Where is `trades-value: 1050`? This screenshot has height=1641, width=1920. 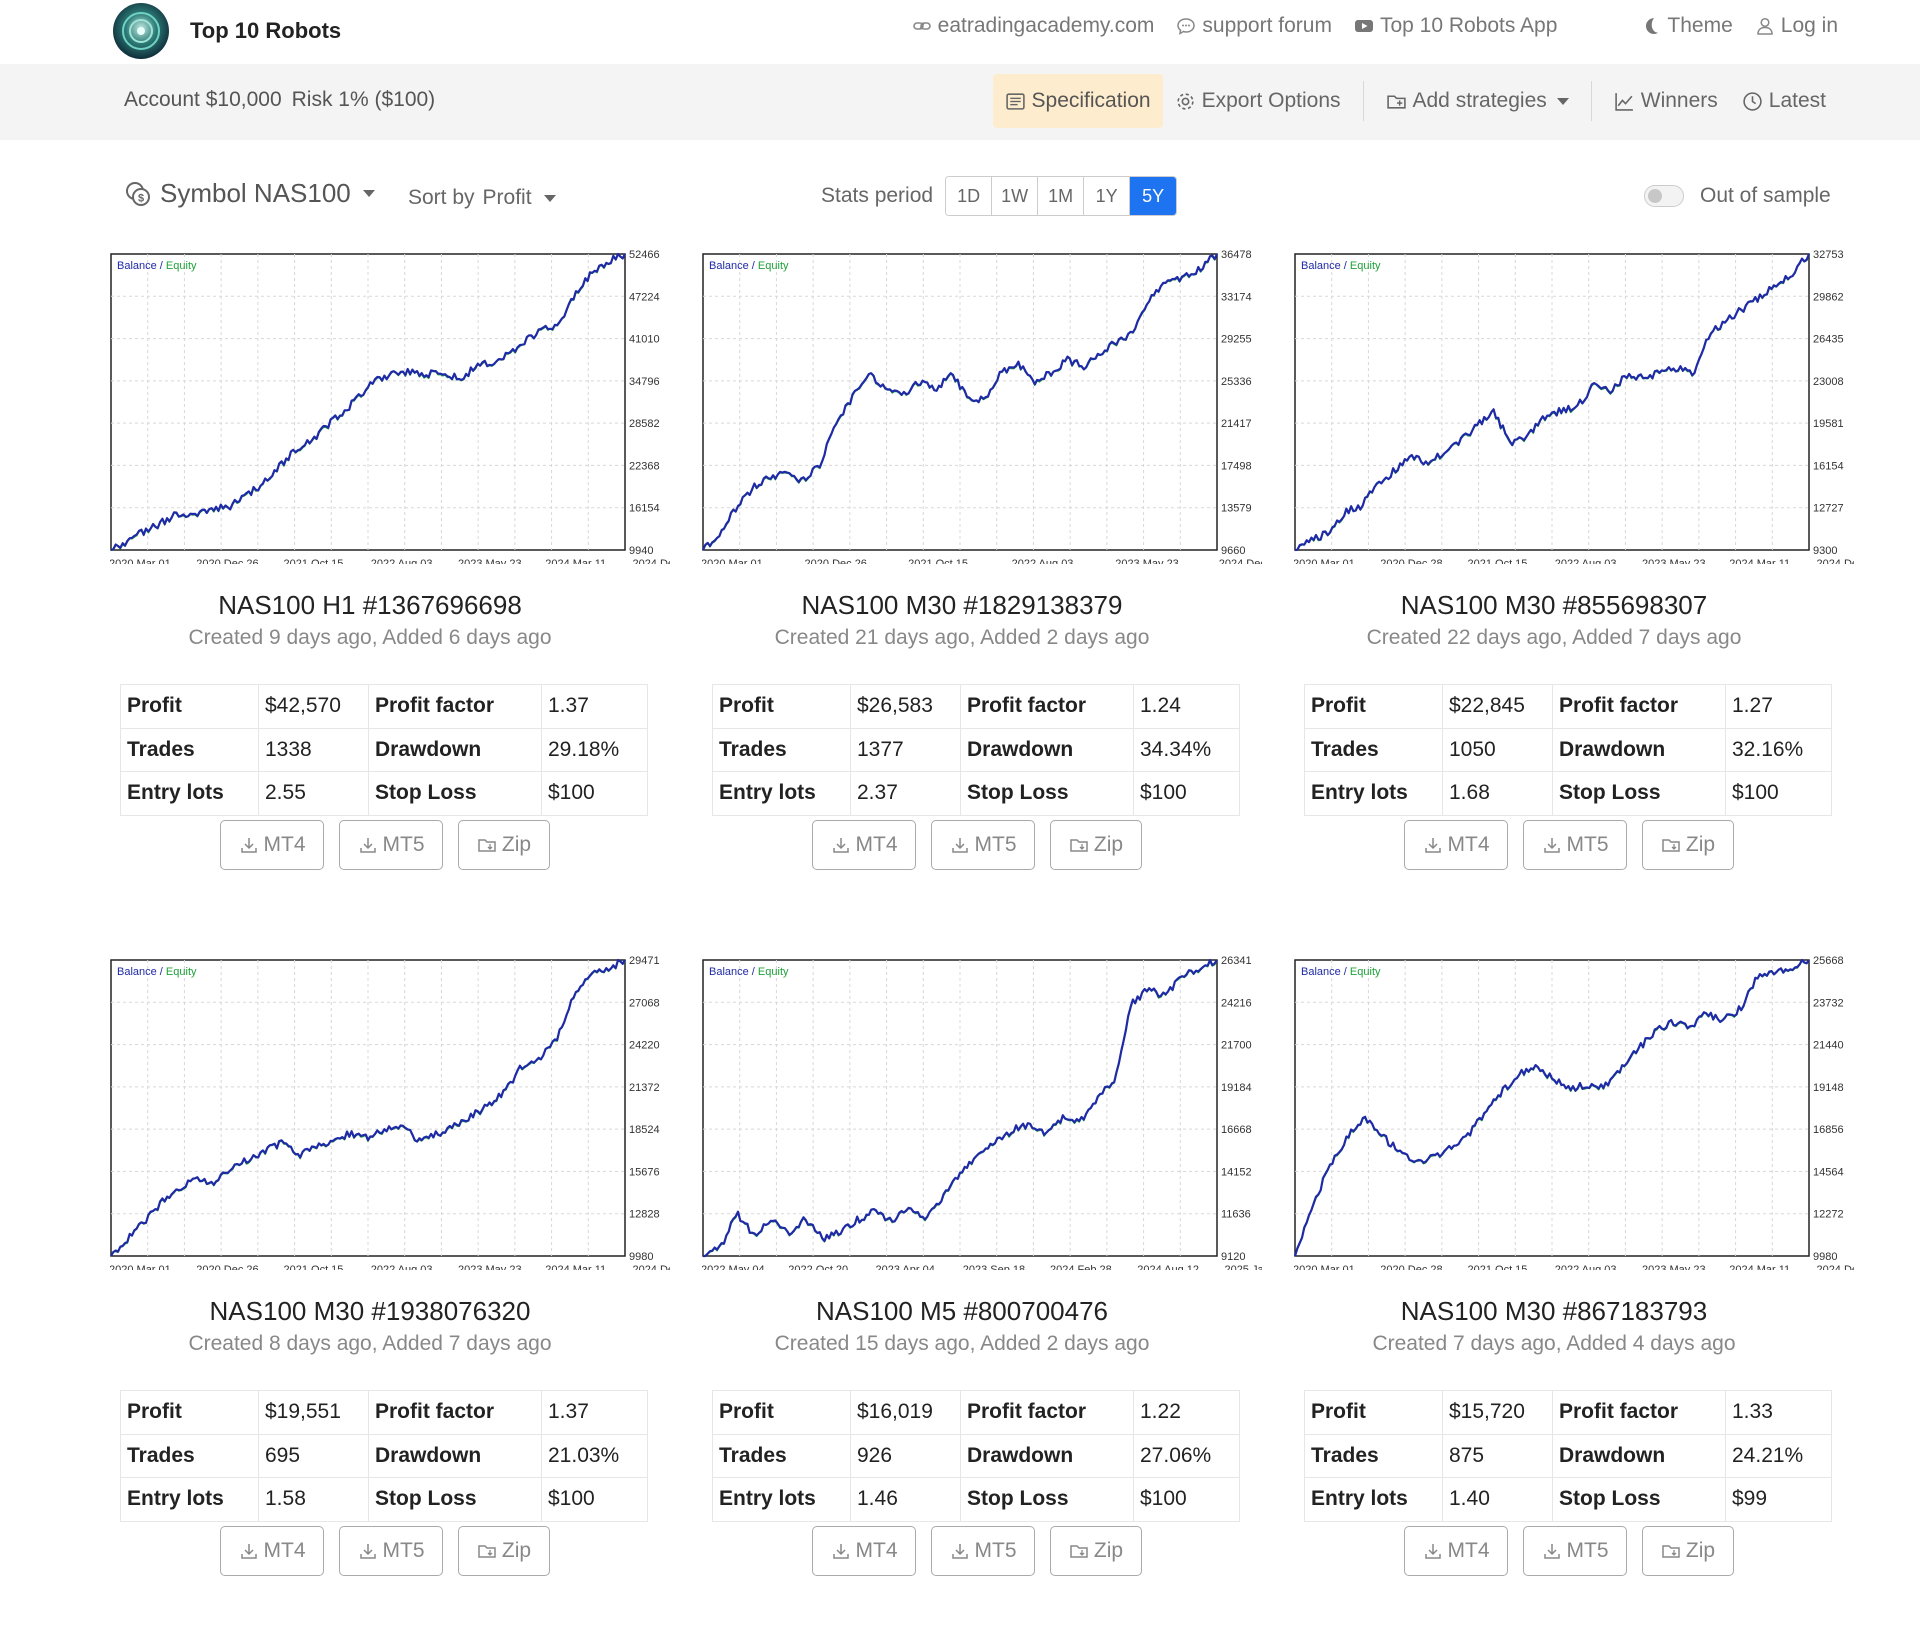
trades-value: 1050 is located at coordinates (1497, 749).